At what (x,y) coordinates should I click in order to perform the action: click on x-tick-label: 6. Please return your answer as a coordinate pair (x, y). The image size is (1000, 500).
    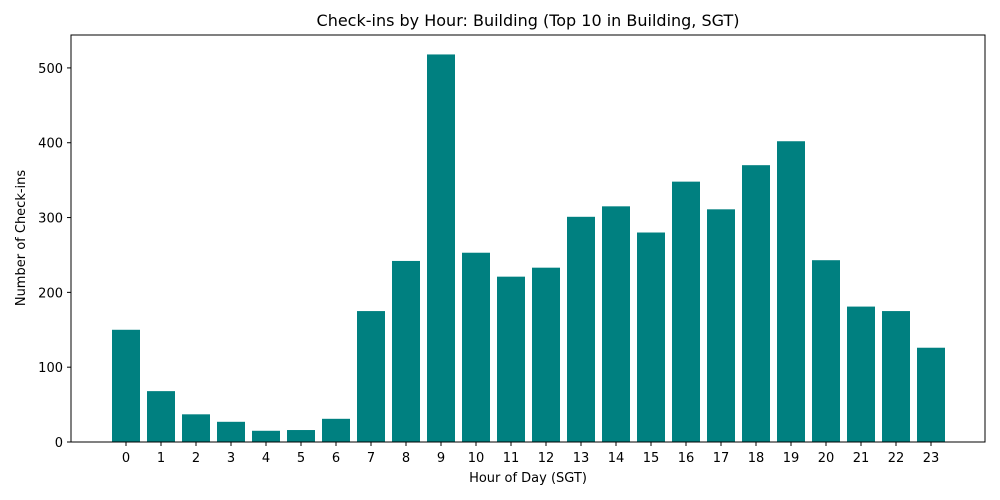
    Looking at the image, I should click on (336, 458).